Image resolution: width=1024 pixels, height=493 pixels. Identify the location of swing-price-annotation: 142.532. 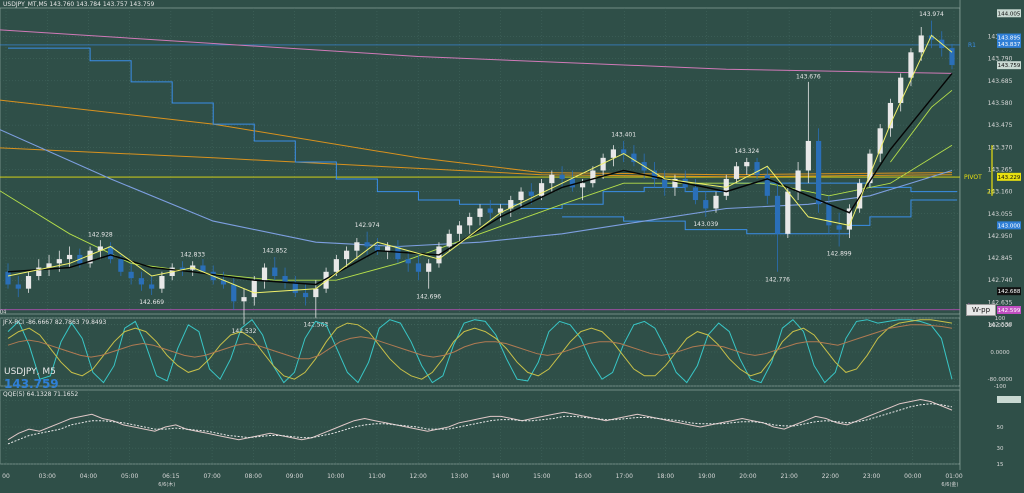
(244, 331).